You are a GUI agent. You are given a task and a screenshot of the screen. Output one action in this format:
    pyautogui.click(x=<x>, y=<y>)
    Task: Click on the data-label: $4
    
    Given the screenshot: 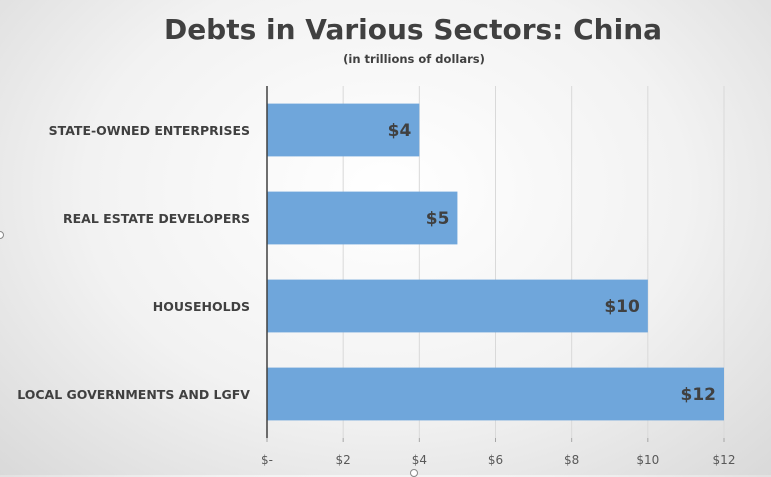 What is the action you would take?
    pyautogui.click(x=400, y=131)
    